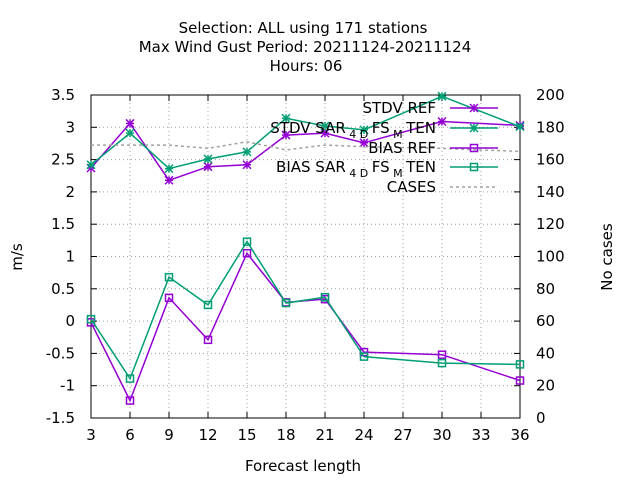 Image resolution: width=640 pixels, height=485 pixels. Describe the element at coordinates (442, 187) in the screenshot. I see `legend-item: CASES` at that location.